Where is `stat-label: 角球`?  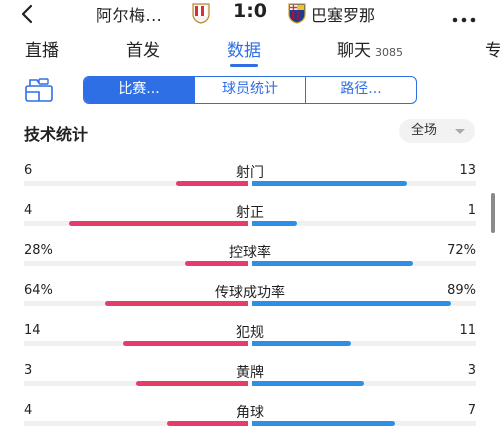
stat-label: 角球 is located at coordinates (250, 413).